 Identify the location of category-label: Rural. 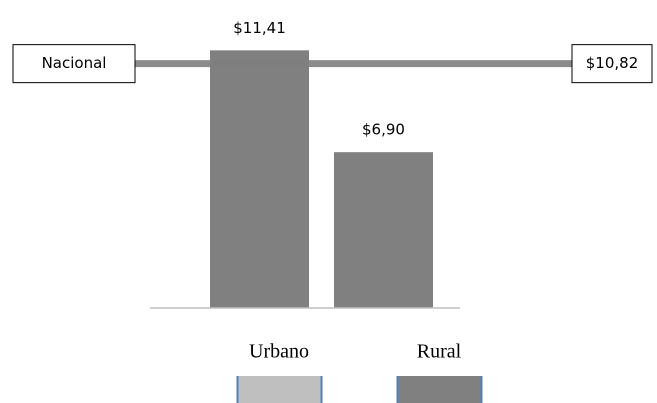
(439, 352).